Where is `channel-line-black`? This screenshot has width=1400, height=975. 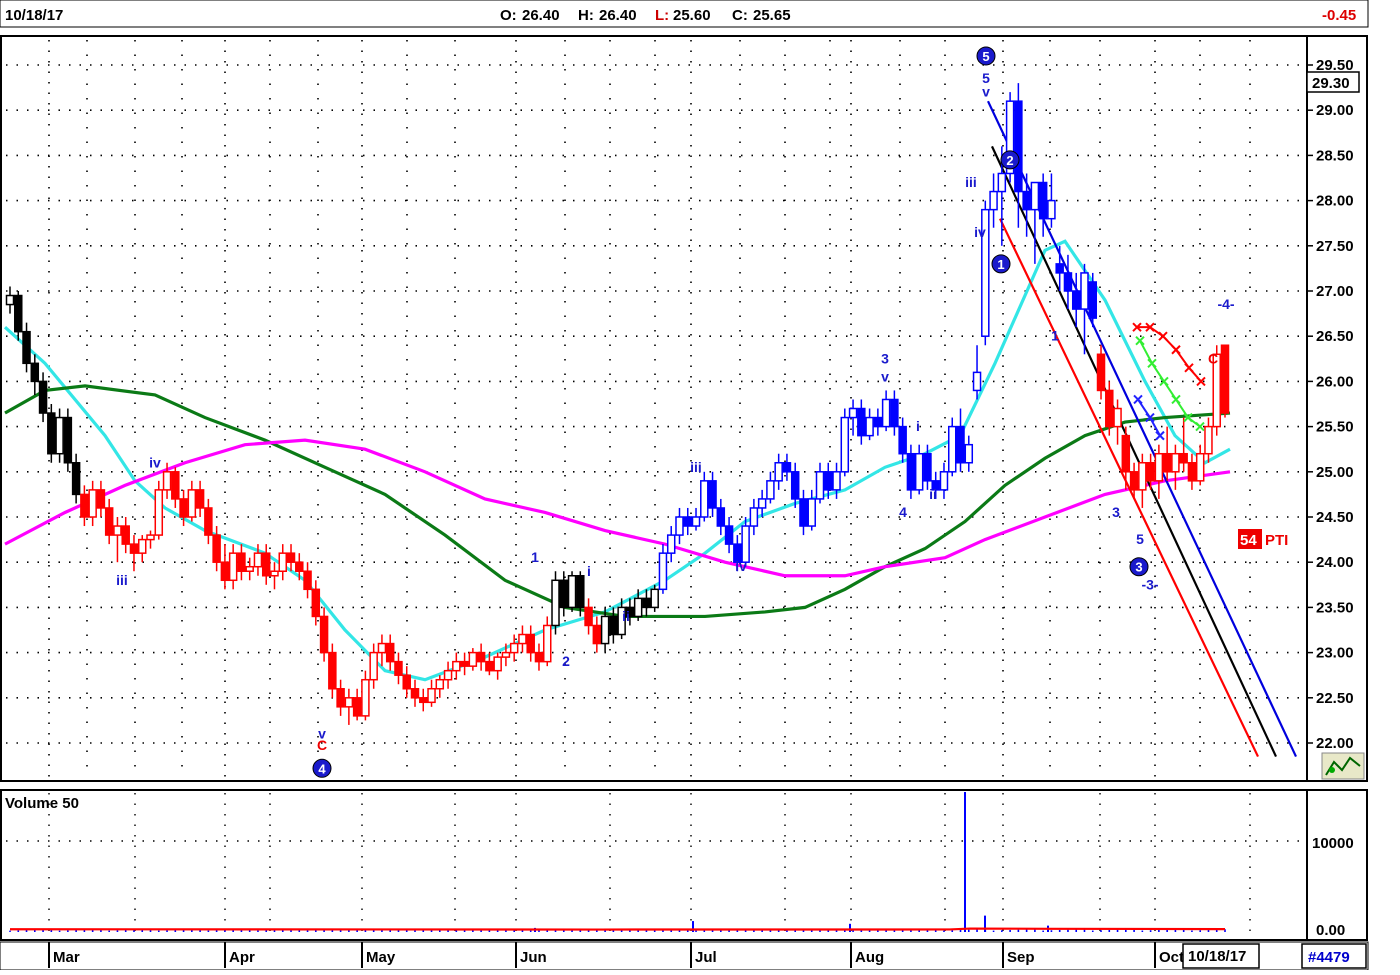 channel-line-black is located at coordinates (1134, 451).